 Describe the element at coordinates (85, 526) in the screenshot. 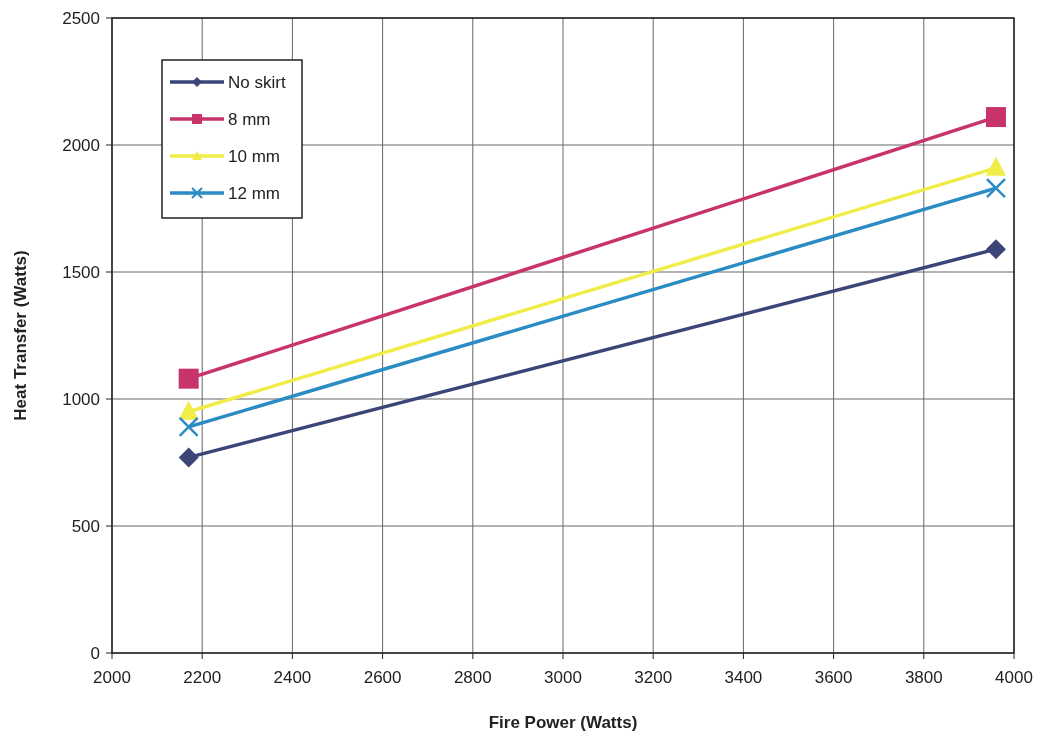

I see `y-tick-label: 500` at that location.